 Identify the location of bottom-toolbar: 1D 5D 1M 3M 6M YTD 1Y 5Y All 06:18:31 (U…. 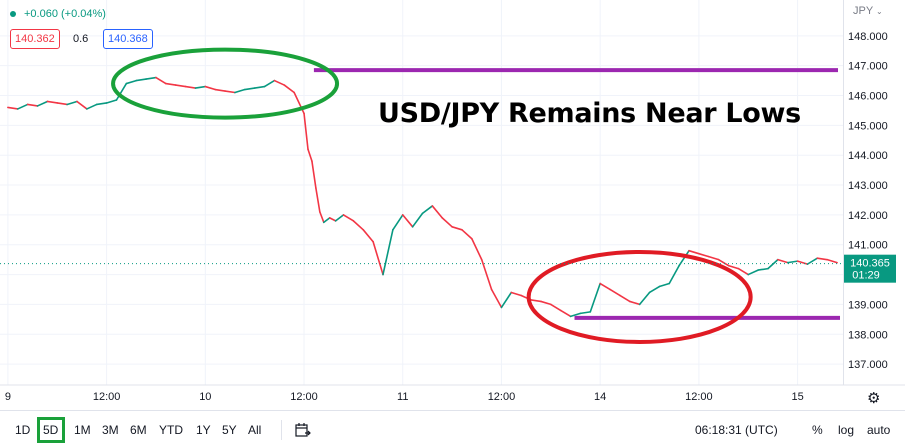
(452, 428).